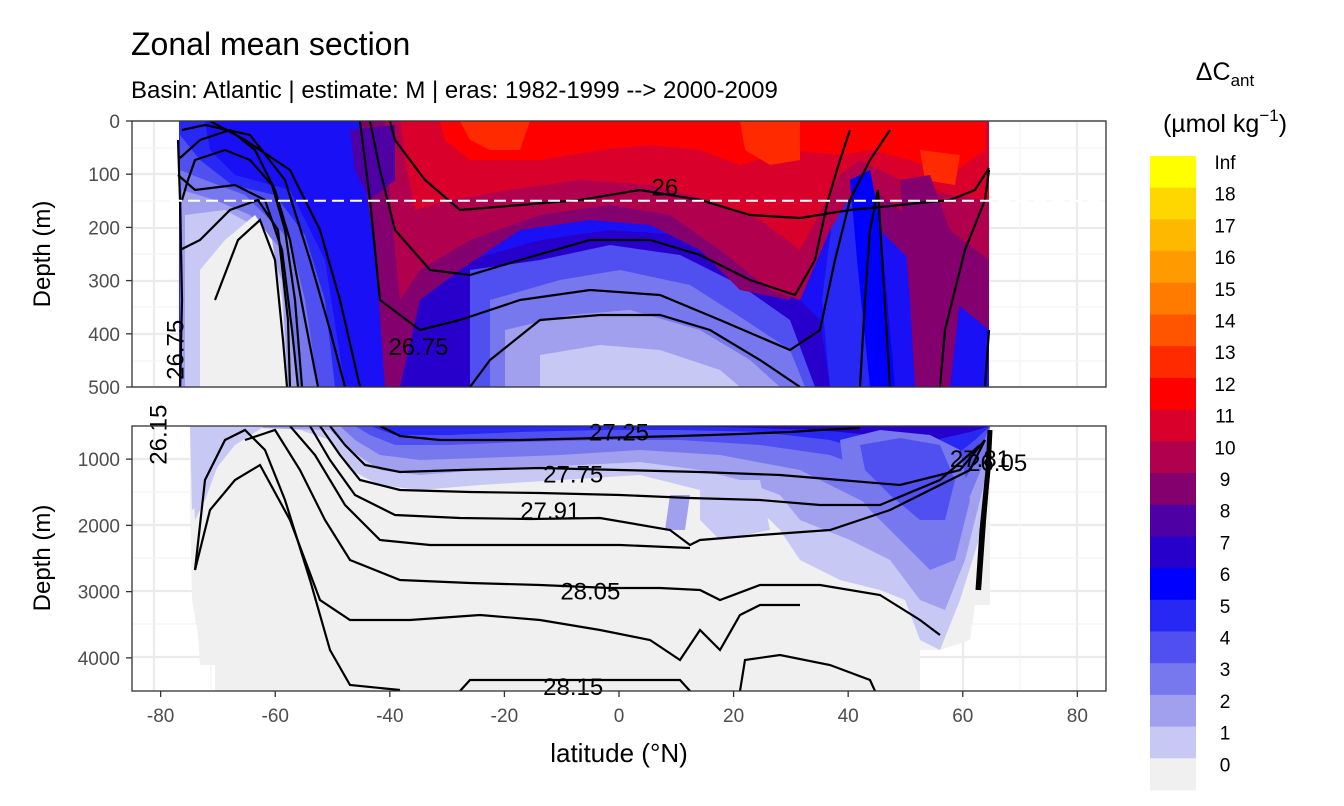  Describe the element at coordinates (1224, 448) in the screenshot. I see `legend-break-label: 10` at that location.